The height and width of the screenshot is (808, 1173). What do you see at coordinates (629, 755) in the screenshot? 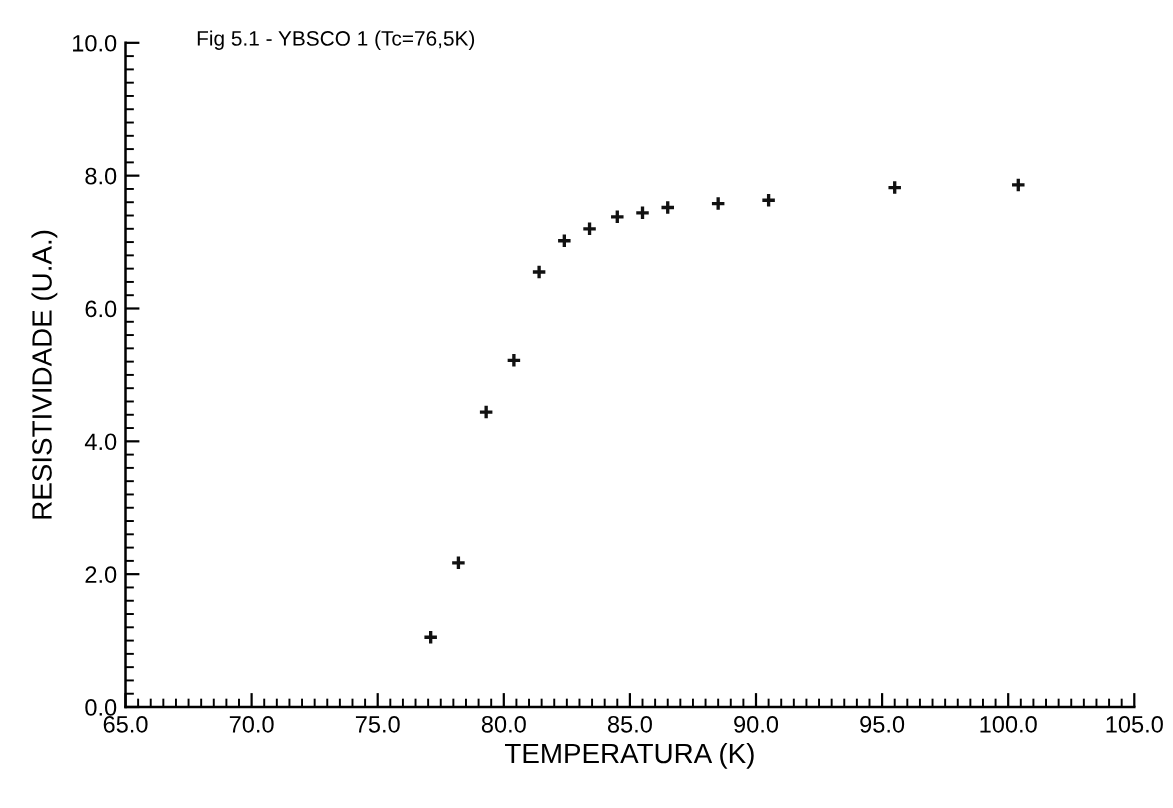
I see `x-axis-title: TEMPERATURA (K)` at bounding box center [629, 755].